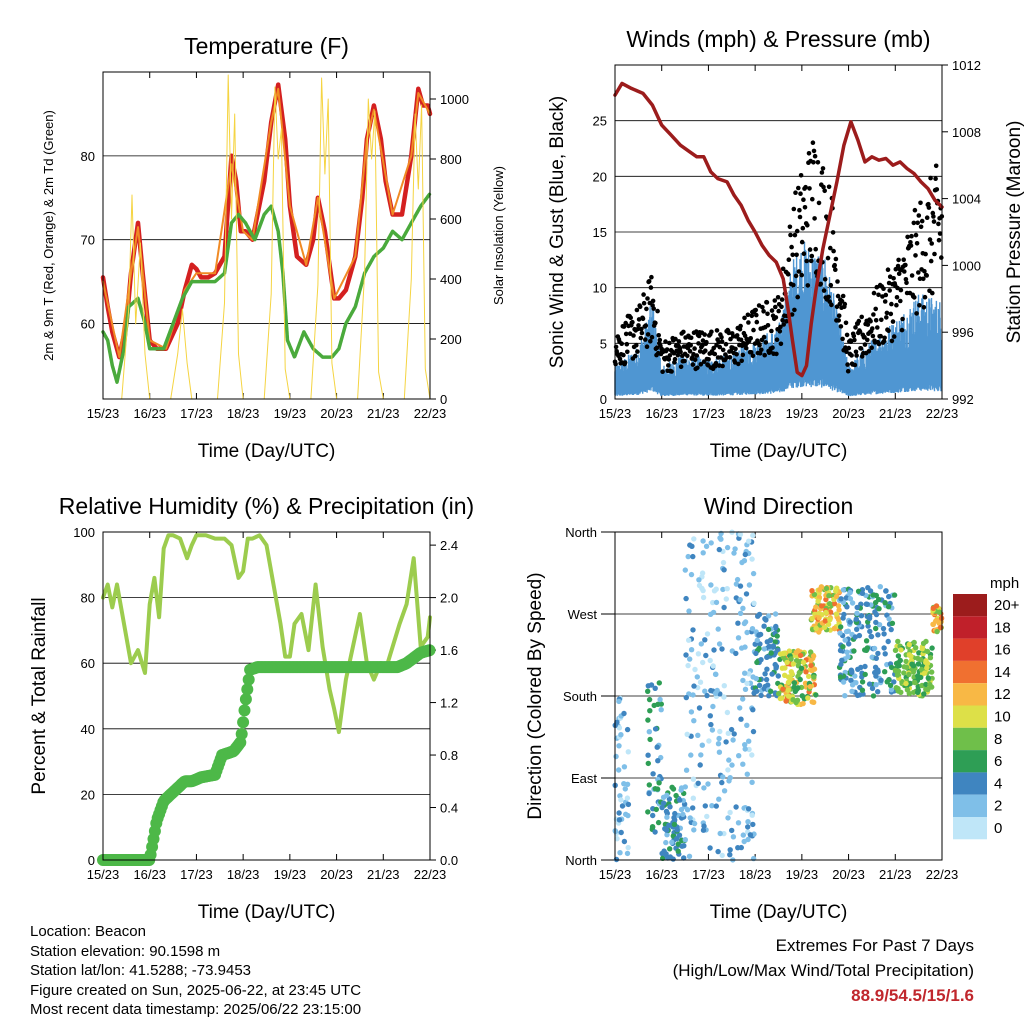 The height and width of the screenshot is (1024, 1024). I want to click on x-tick-label: 18/23, so click(243, 874).